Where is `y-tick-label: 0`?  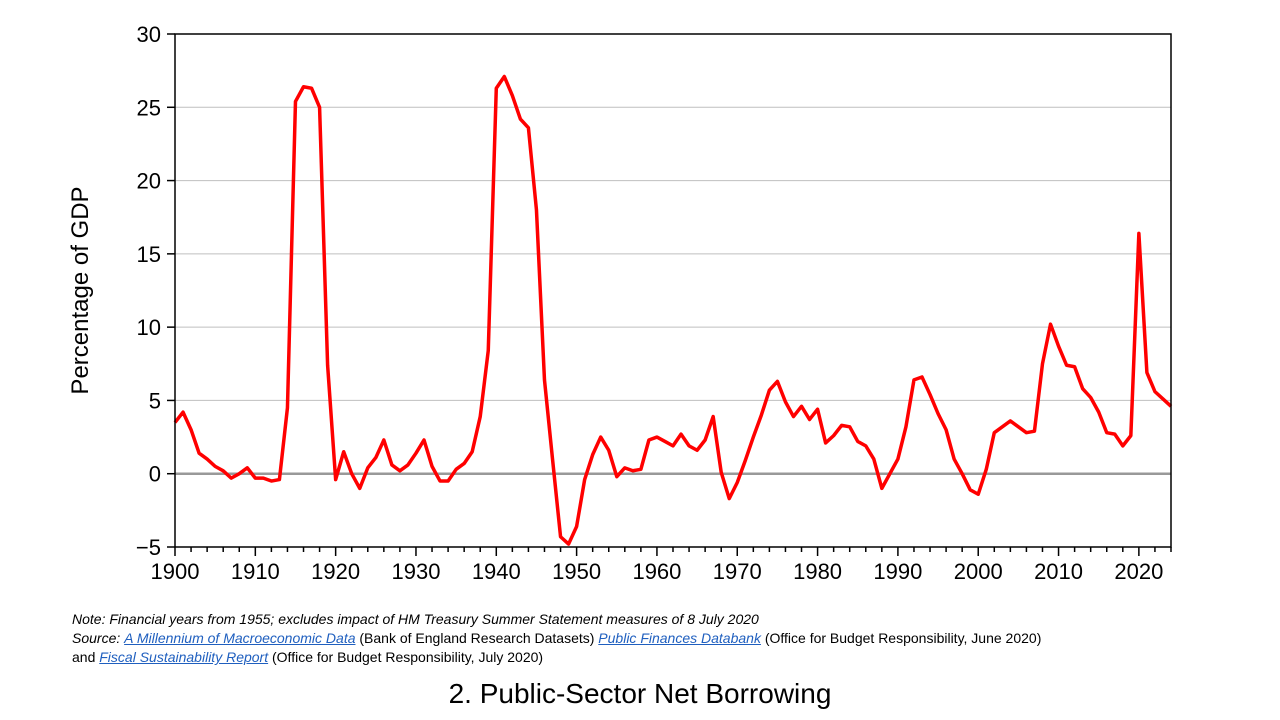 y-tick-label: 0 is located at coordinates (155, 474).